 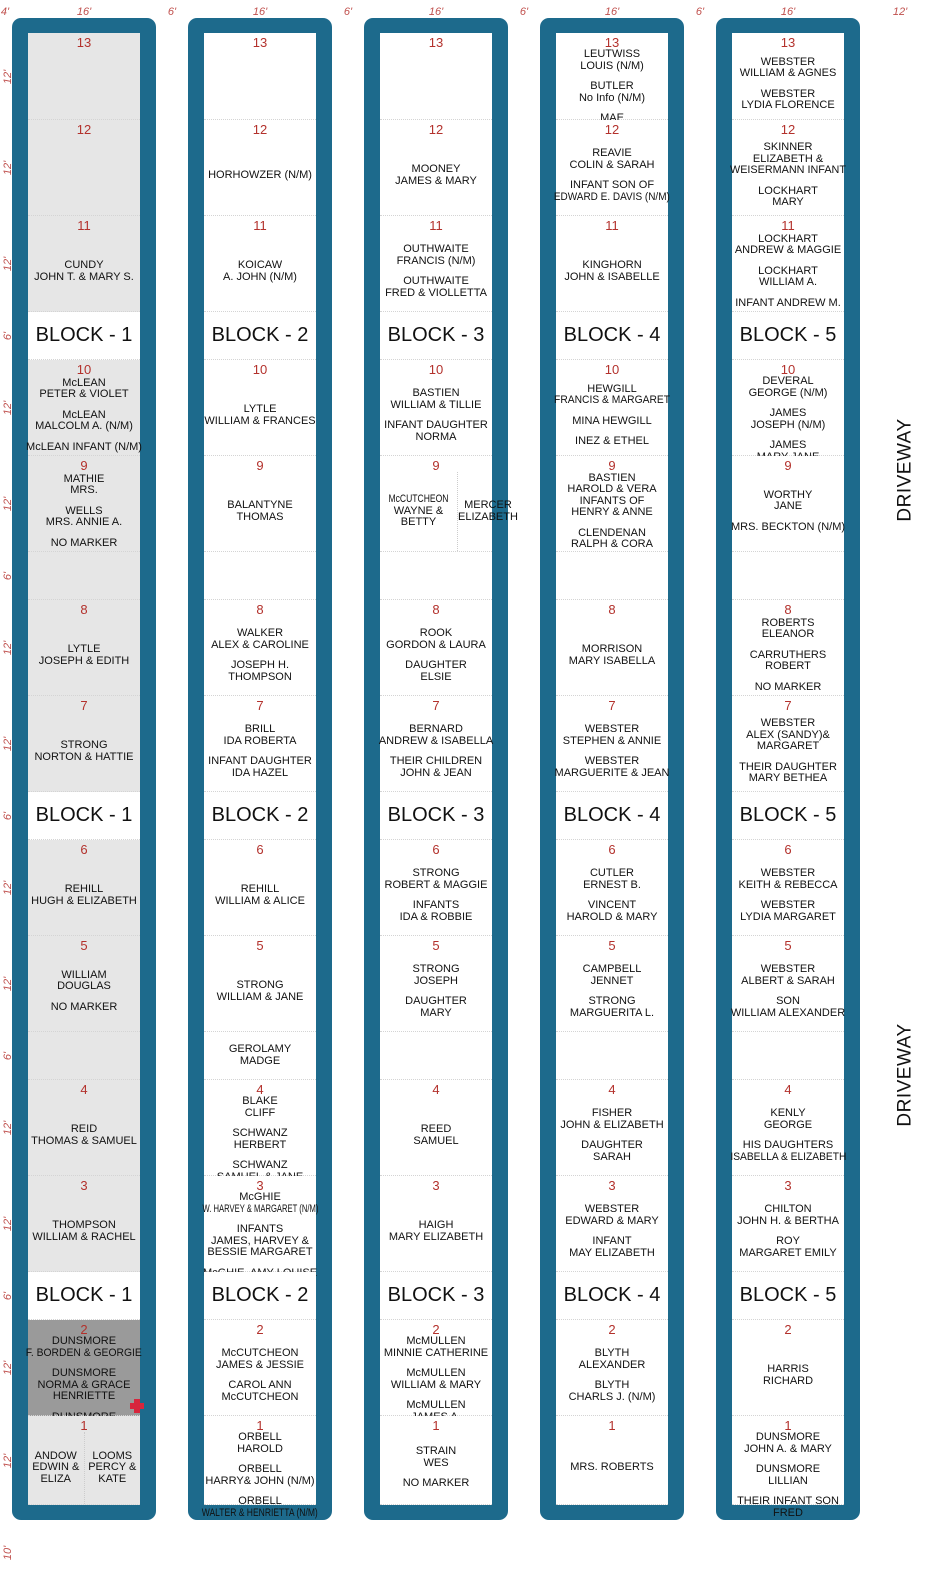 What do you see at coordinates (260, 271) in the screenshot?
I see `names: KOICAW A. JOHN (N/M)` at bounding box center [260, 271].